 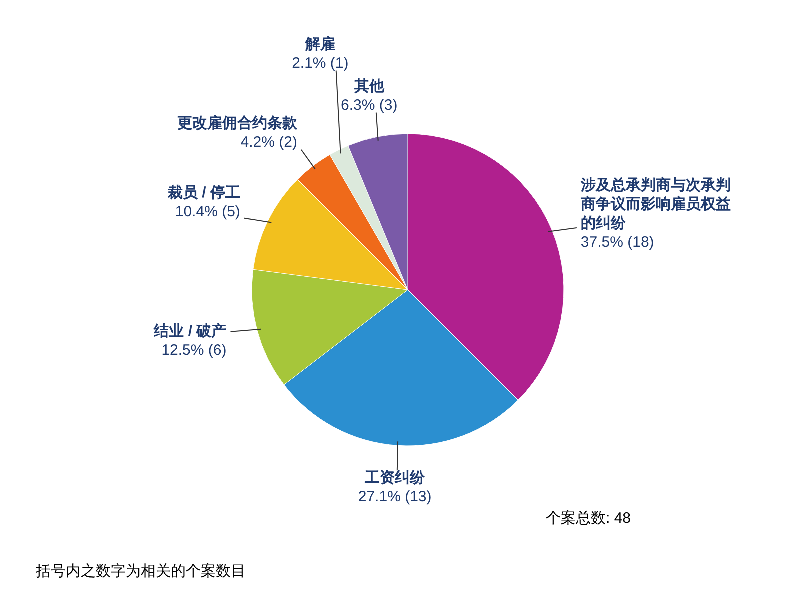 I want to click on data-label: 12.5% (6), so click(x=194, y=351).